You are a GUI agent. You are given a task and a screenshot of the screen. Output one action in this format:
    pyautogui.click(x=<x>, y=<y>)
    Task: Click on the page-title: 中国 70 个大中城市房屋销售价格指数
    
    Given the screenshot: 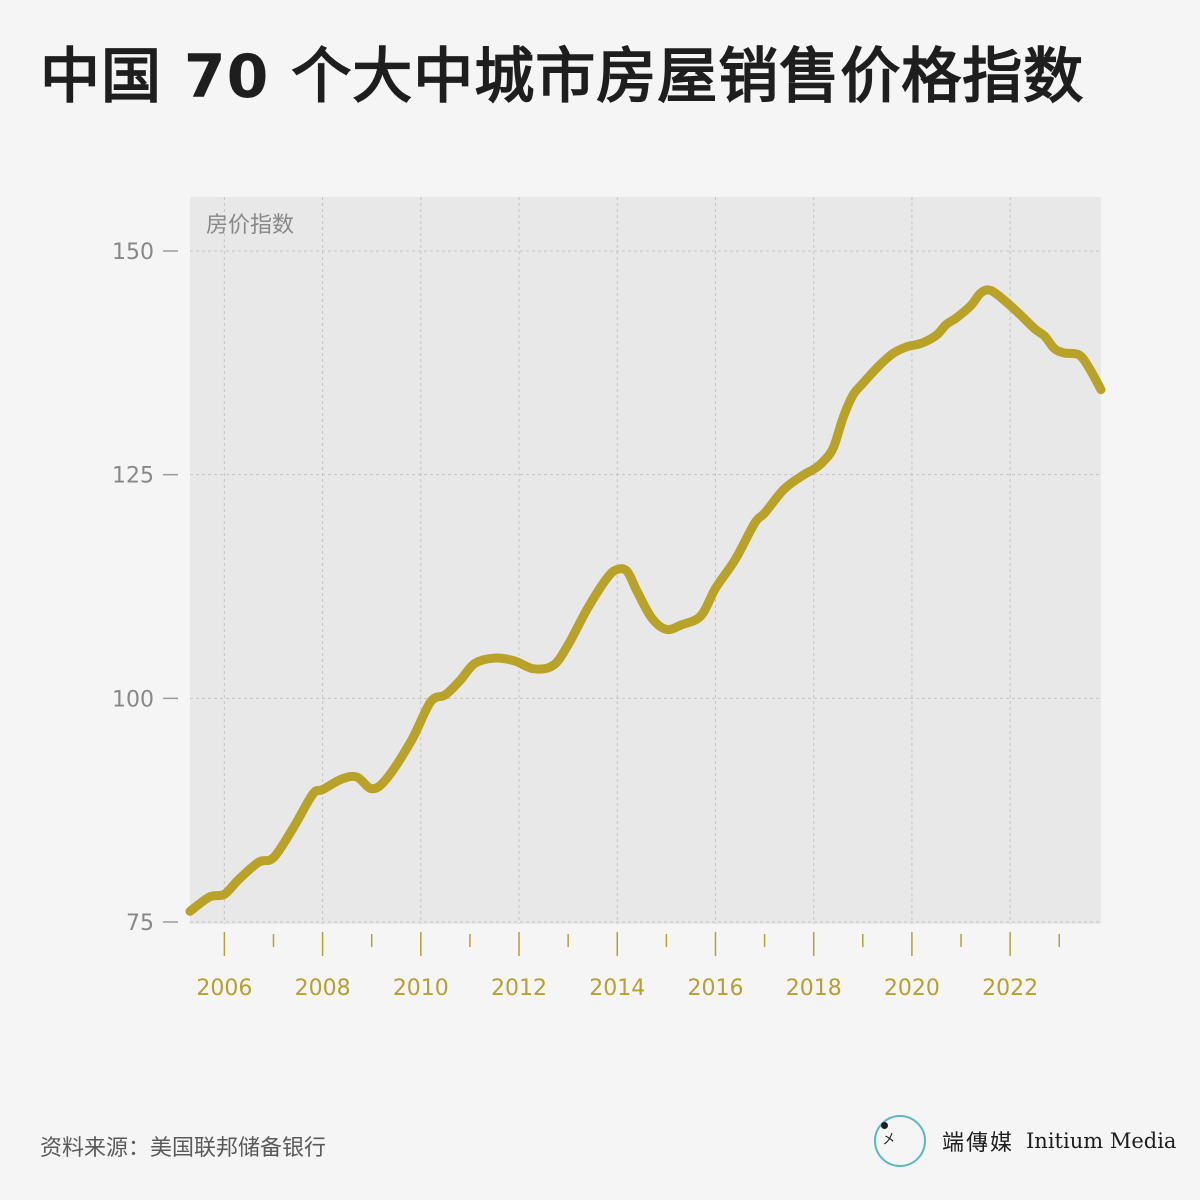 What is the action you would take?
    pyautogui.click(x=562, y=77)
    